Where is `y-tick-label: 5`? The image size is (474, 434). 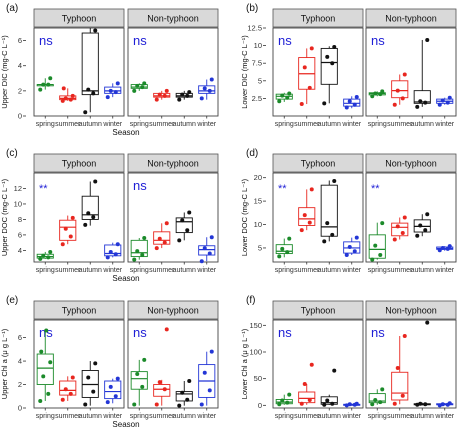 y-tick-label: 5 is located at coordinates (260, 80).